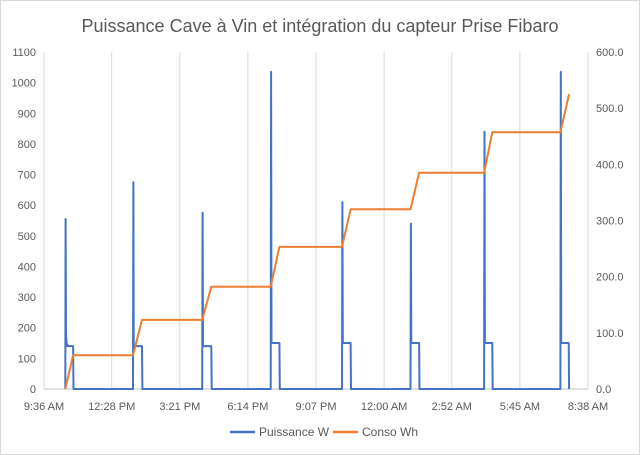  I want to click on y-left-tick-label: 200, so click(27, 329).